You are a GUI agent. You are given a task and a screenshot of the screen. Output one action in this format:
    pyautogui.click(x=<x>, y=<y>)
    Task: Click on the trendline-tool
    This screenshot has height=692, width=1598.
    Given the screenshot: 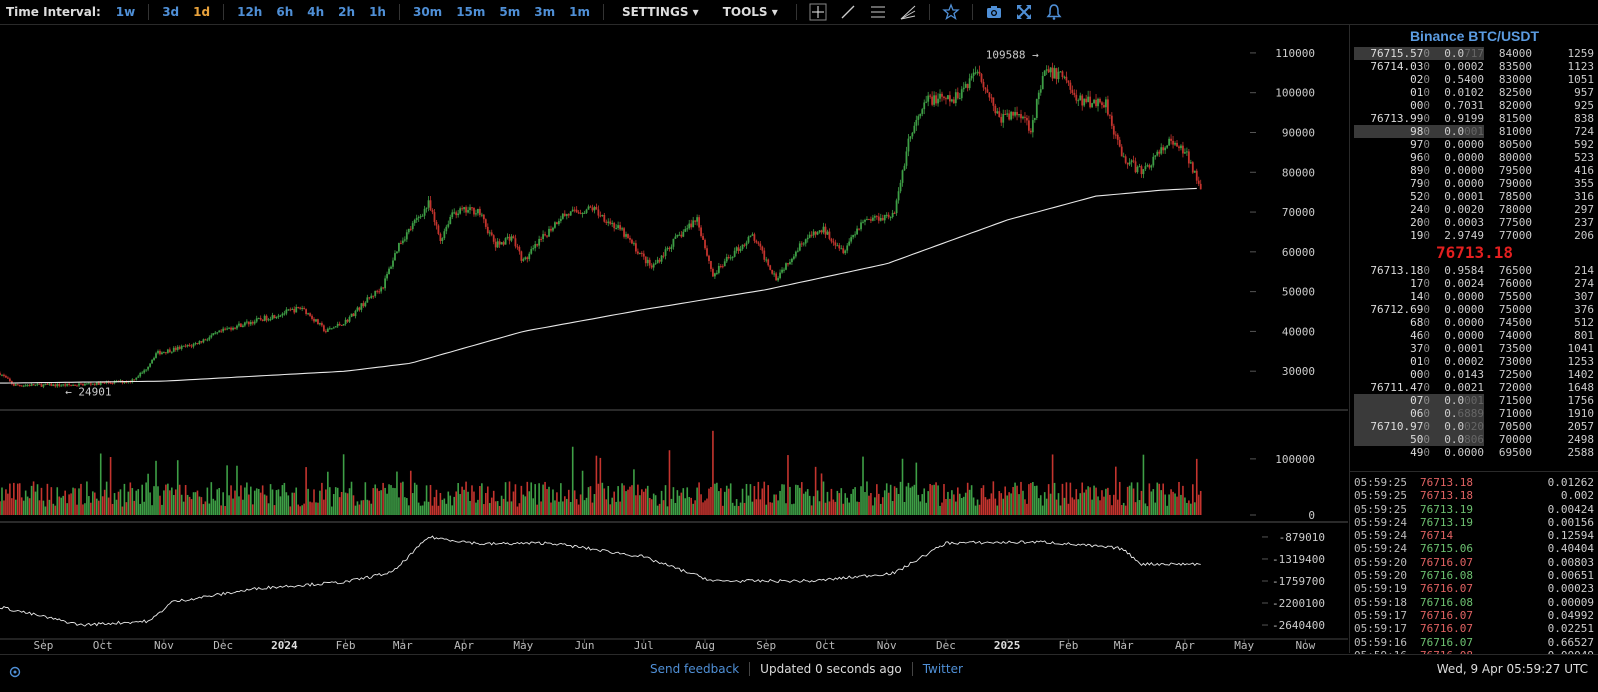 What is the action you would take?
    pyautogui.click(x=848, y=12)
    